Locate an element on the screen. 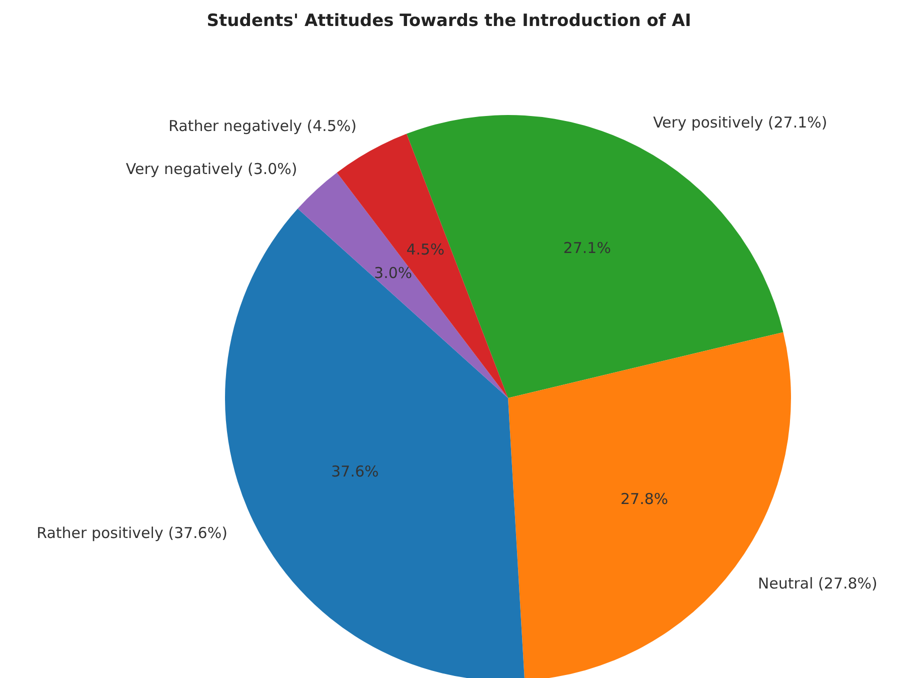 This screenshot has width=898, height=678. data-label: 4.5% is located at coordinates (425, 249).